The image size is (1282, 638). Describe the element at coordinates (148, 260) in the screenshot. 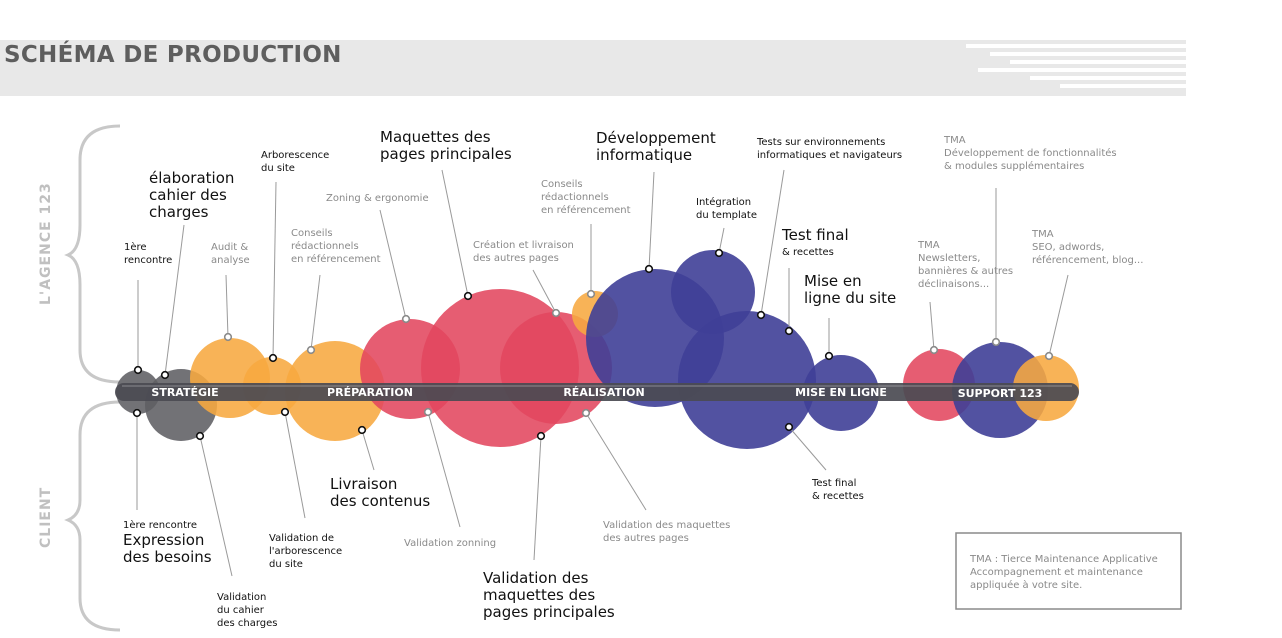

I see `top-label-0-line-1: rencontre` at that location.